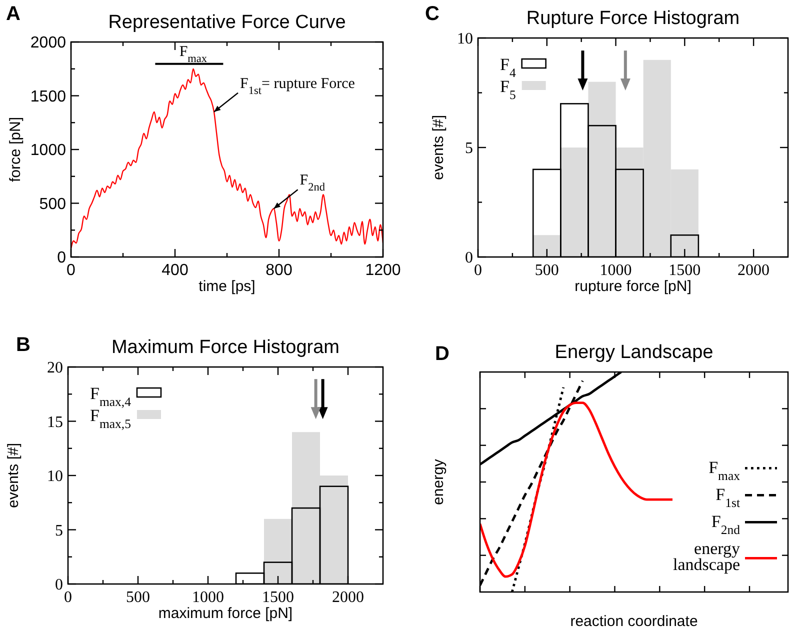 Image resolution: width=791 pixels, height=631 pixels. I want to click on chart-title: Energy Landscape, so click(634, 352).